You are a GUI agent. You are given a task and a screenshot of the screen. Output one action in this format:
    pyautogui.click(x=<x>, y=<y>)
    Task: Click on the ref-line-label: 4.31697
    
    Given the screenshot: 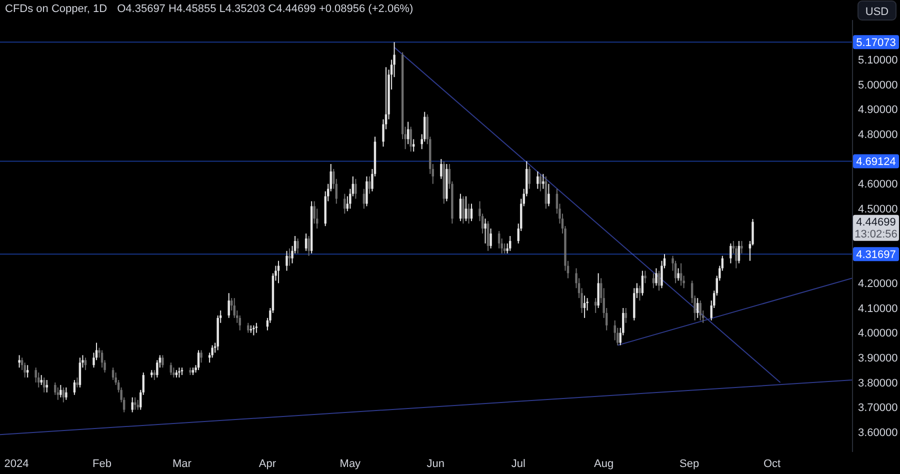 What is the action you would take?
    pyautogui.click(x=876, y=254)
    